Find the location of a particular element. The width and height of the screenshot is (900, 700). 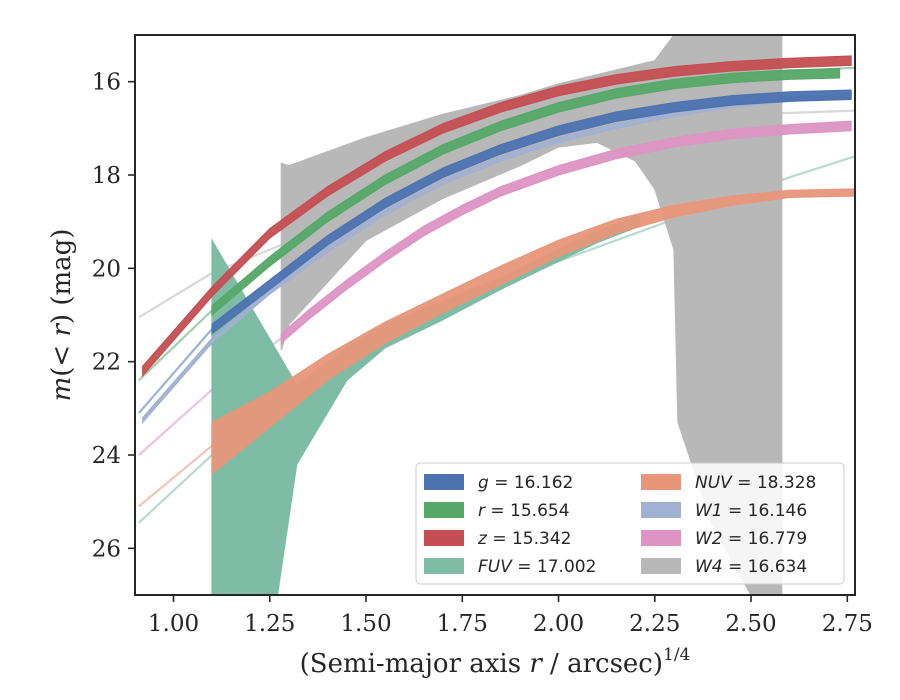

legend-label-fuv: FUV = 17.002 is located at coordinates (537, 567).